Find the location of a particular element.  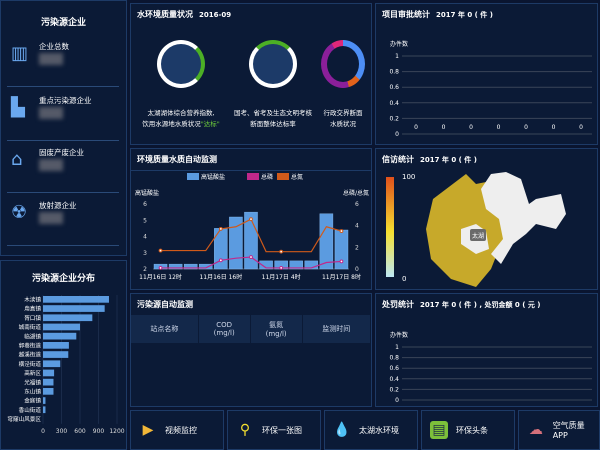

enterprise-item-waste: ⌂ 固废产废企业 is located at coordinates (63, 167).